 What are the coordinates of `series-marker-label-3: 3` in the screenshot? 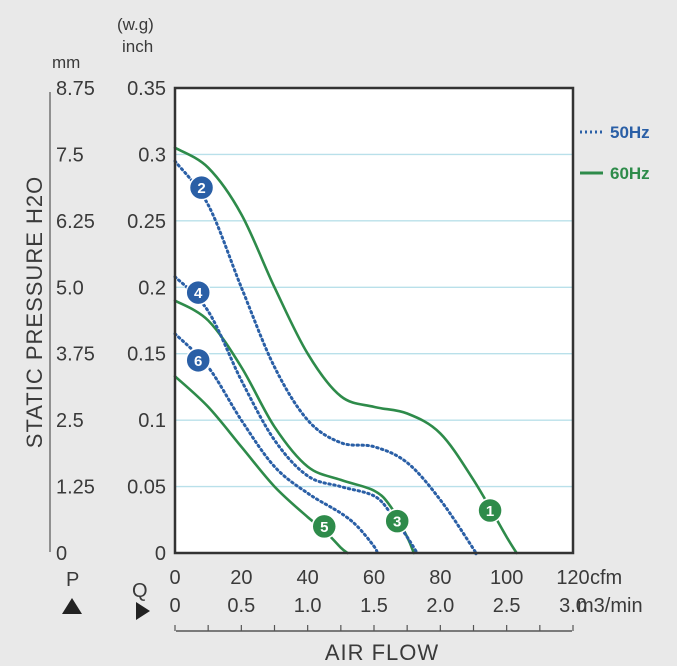 It's located at (397, 522).